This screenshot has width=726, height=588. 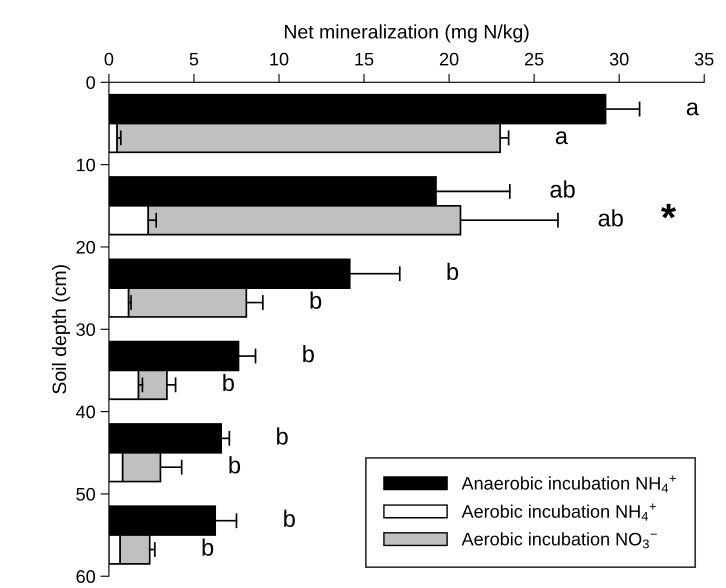 What do you see at coordinates (109, 59) in the screenshot?
I see `x-tick-label: 0` at bounding box center [109, 59].